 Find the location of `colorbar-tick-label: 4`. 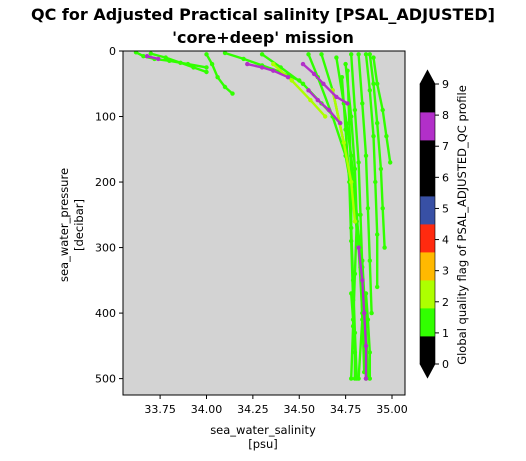

colorbar-tick-label: 4 is located at coordinates (445, 240).